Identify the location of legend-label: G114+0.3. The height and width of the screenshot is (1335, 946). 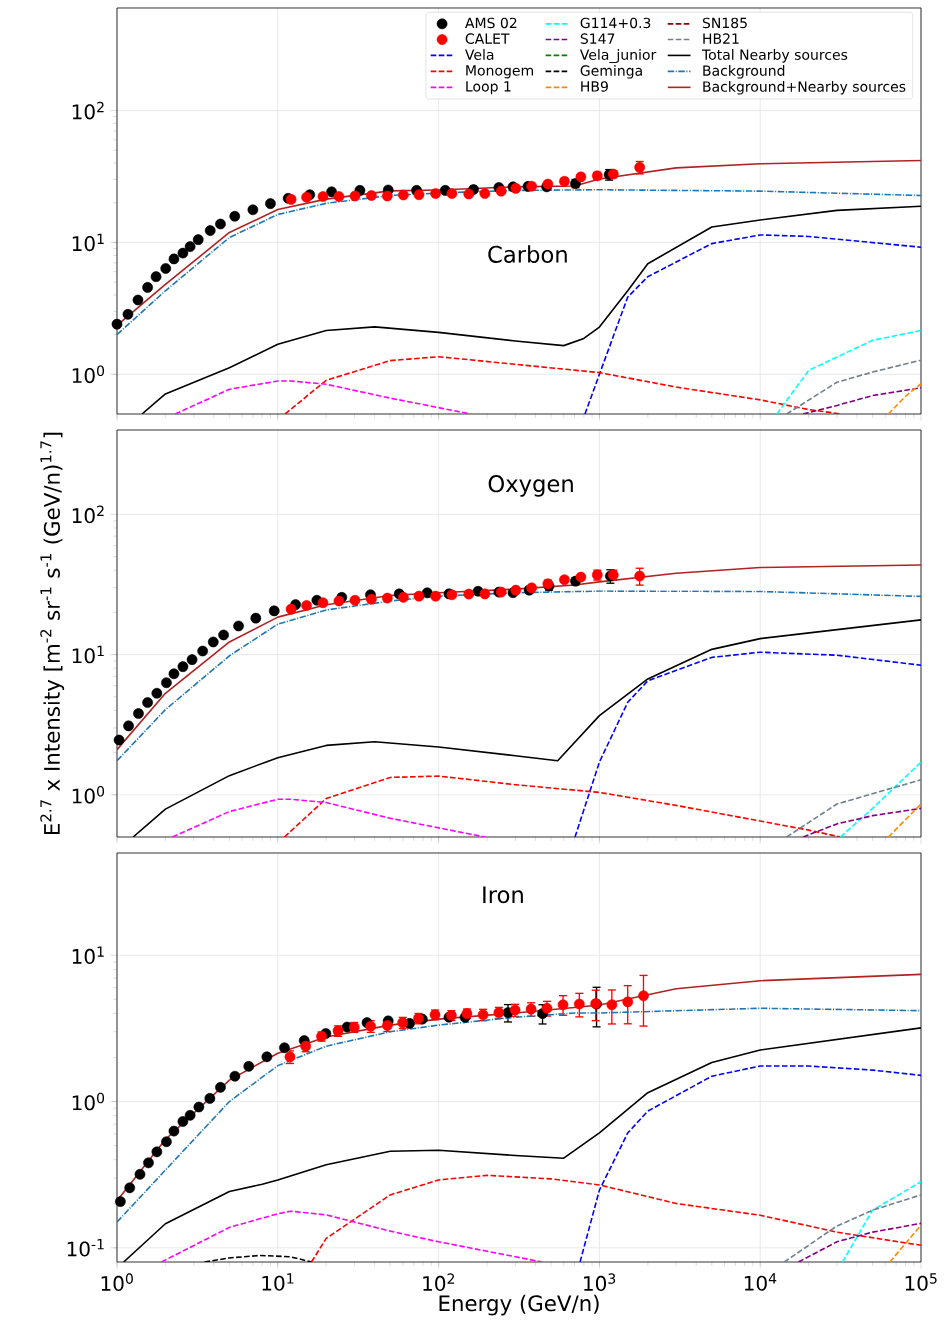
(615, 23).